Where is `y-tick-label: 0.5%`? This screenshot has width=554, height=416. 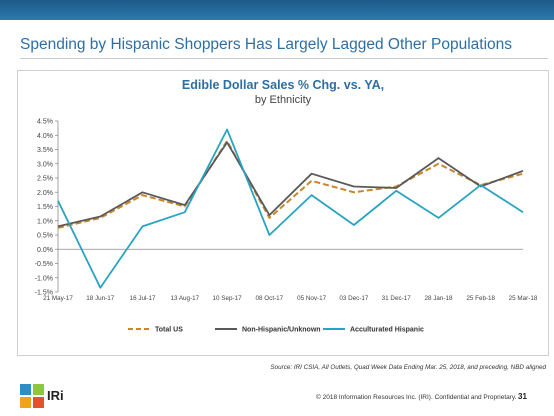 y-tick-label: 0.5% is located at coordinates (45, 236).